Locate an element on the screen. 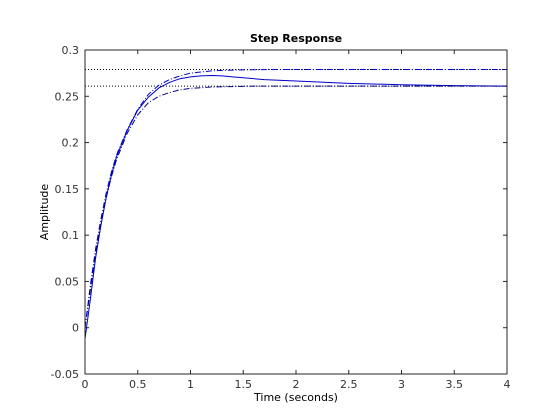  chart-title: Step Response is located at coordinates (296, 38).